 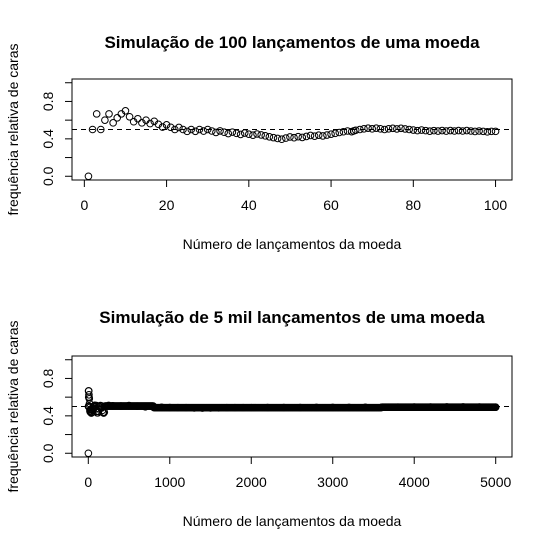 I want to click on x-tick-label: 3000, so click(x=332, y=482).